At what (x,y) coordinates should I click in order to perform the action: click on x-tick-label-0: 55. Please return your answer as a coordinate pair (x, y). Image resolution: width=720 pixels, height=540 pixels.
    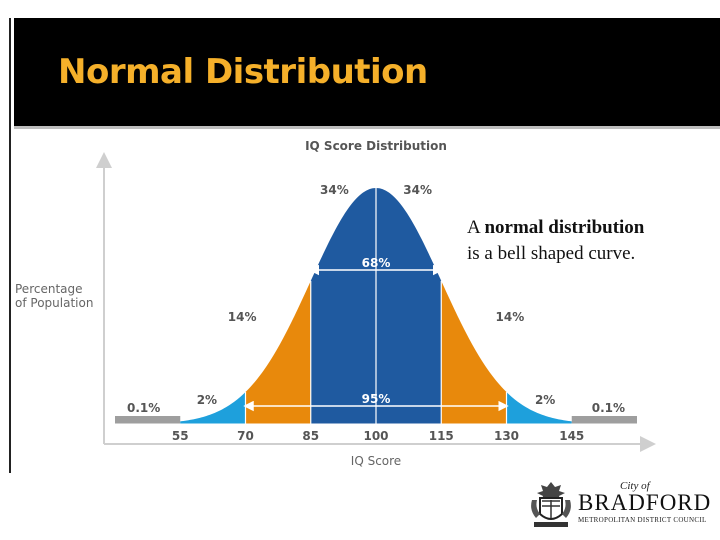
    Looking at the image, I should click on (180, 436).